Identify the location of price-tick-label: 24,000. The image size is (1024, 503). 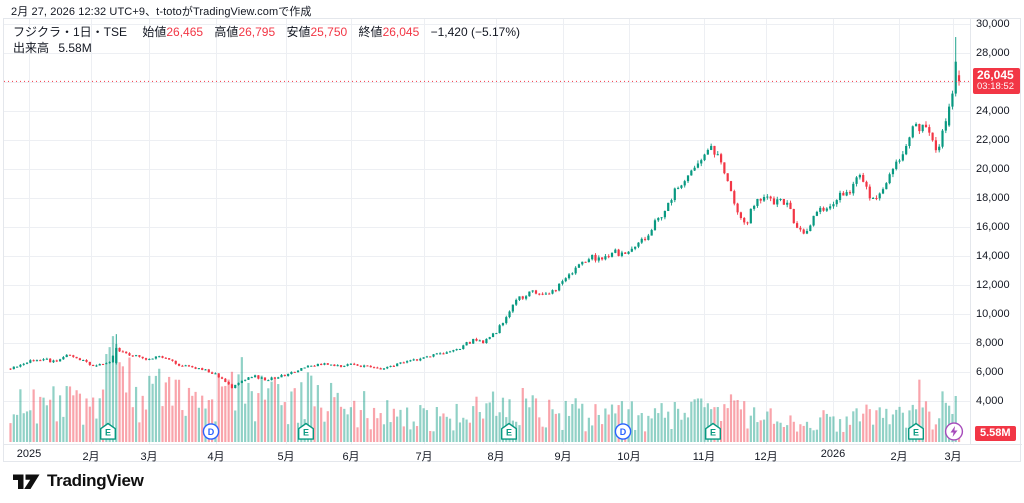
(993, 110).